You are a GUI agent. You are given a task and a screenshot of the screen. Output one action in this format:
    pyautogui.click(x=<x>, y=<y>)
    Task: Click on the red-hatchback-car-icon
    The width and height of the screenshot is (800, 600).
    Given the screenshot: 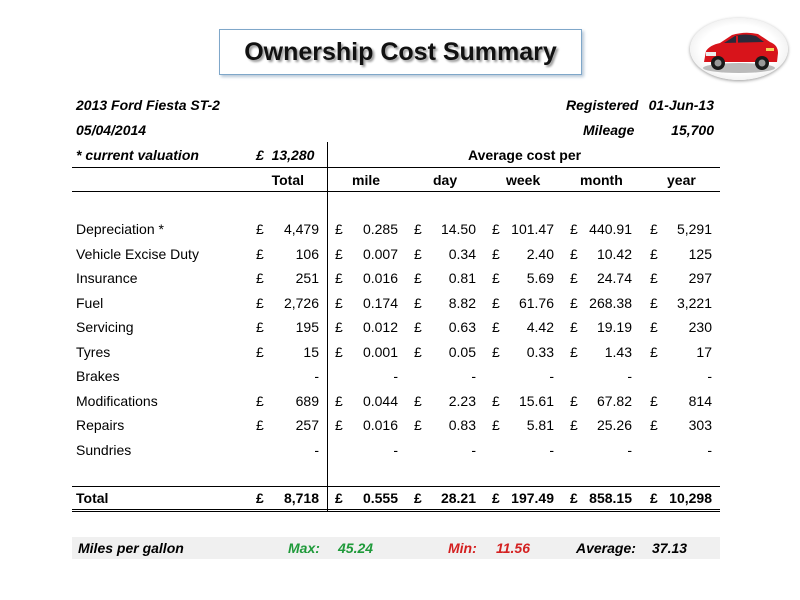 What is the action you would take?
    pyautogui.click(x=740, y=52)
    